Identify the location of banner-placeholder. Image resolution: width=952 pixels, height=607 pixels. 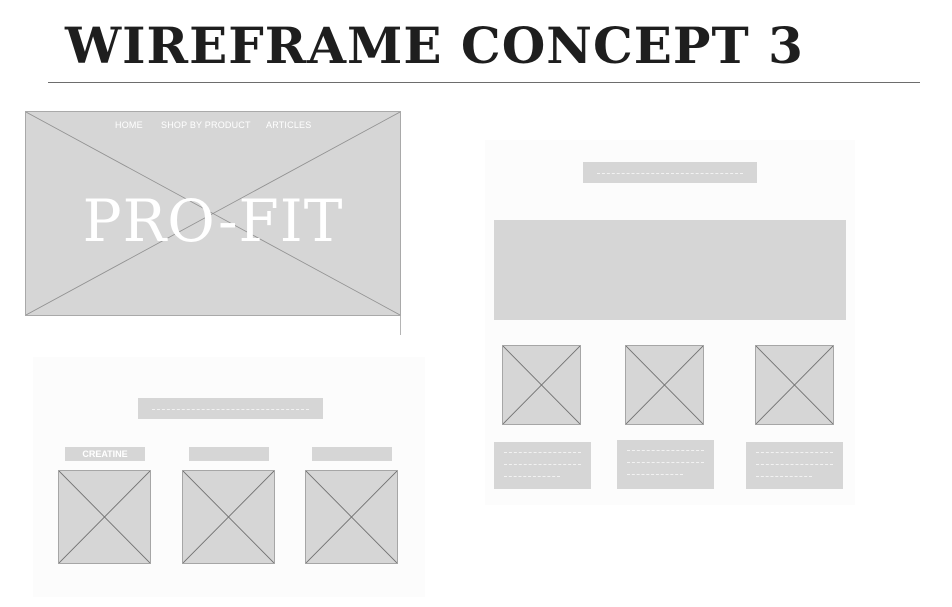
(670, 270).